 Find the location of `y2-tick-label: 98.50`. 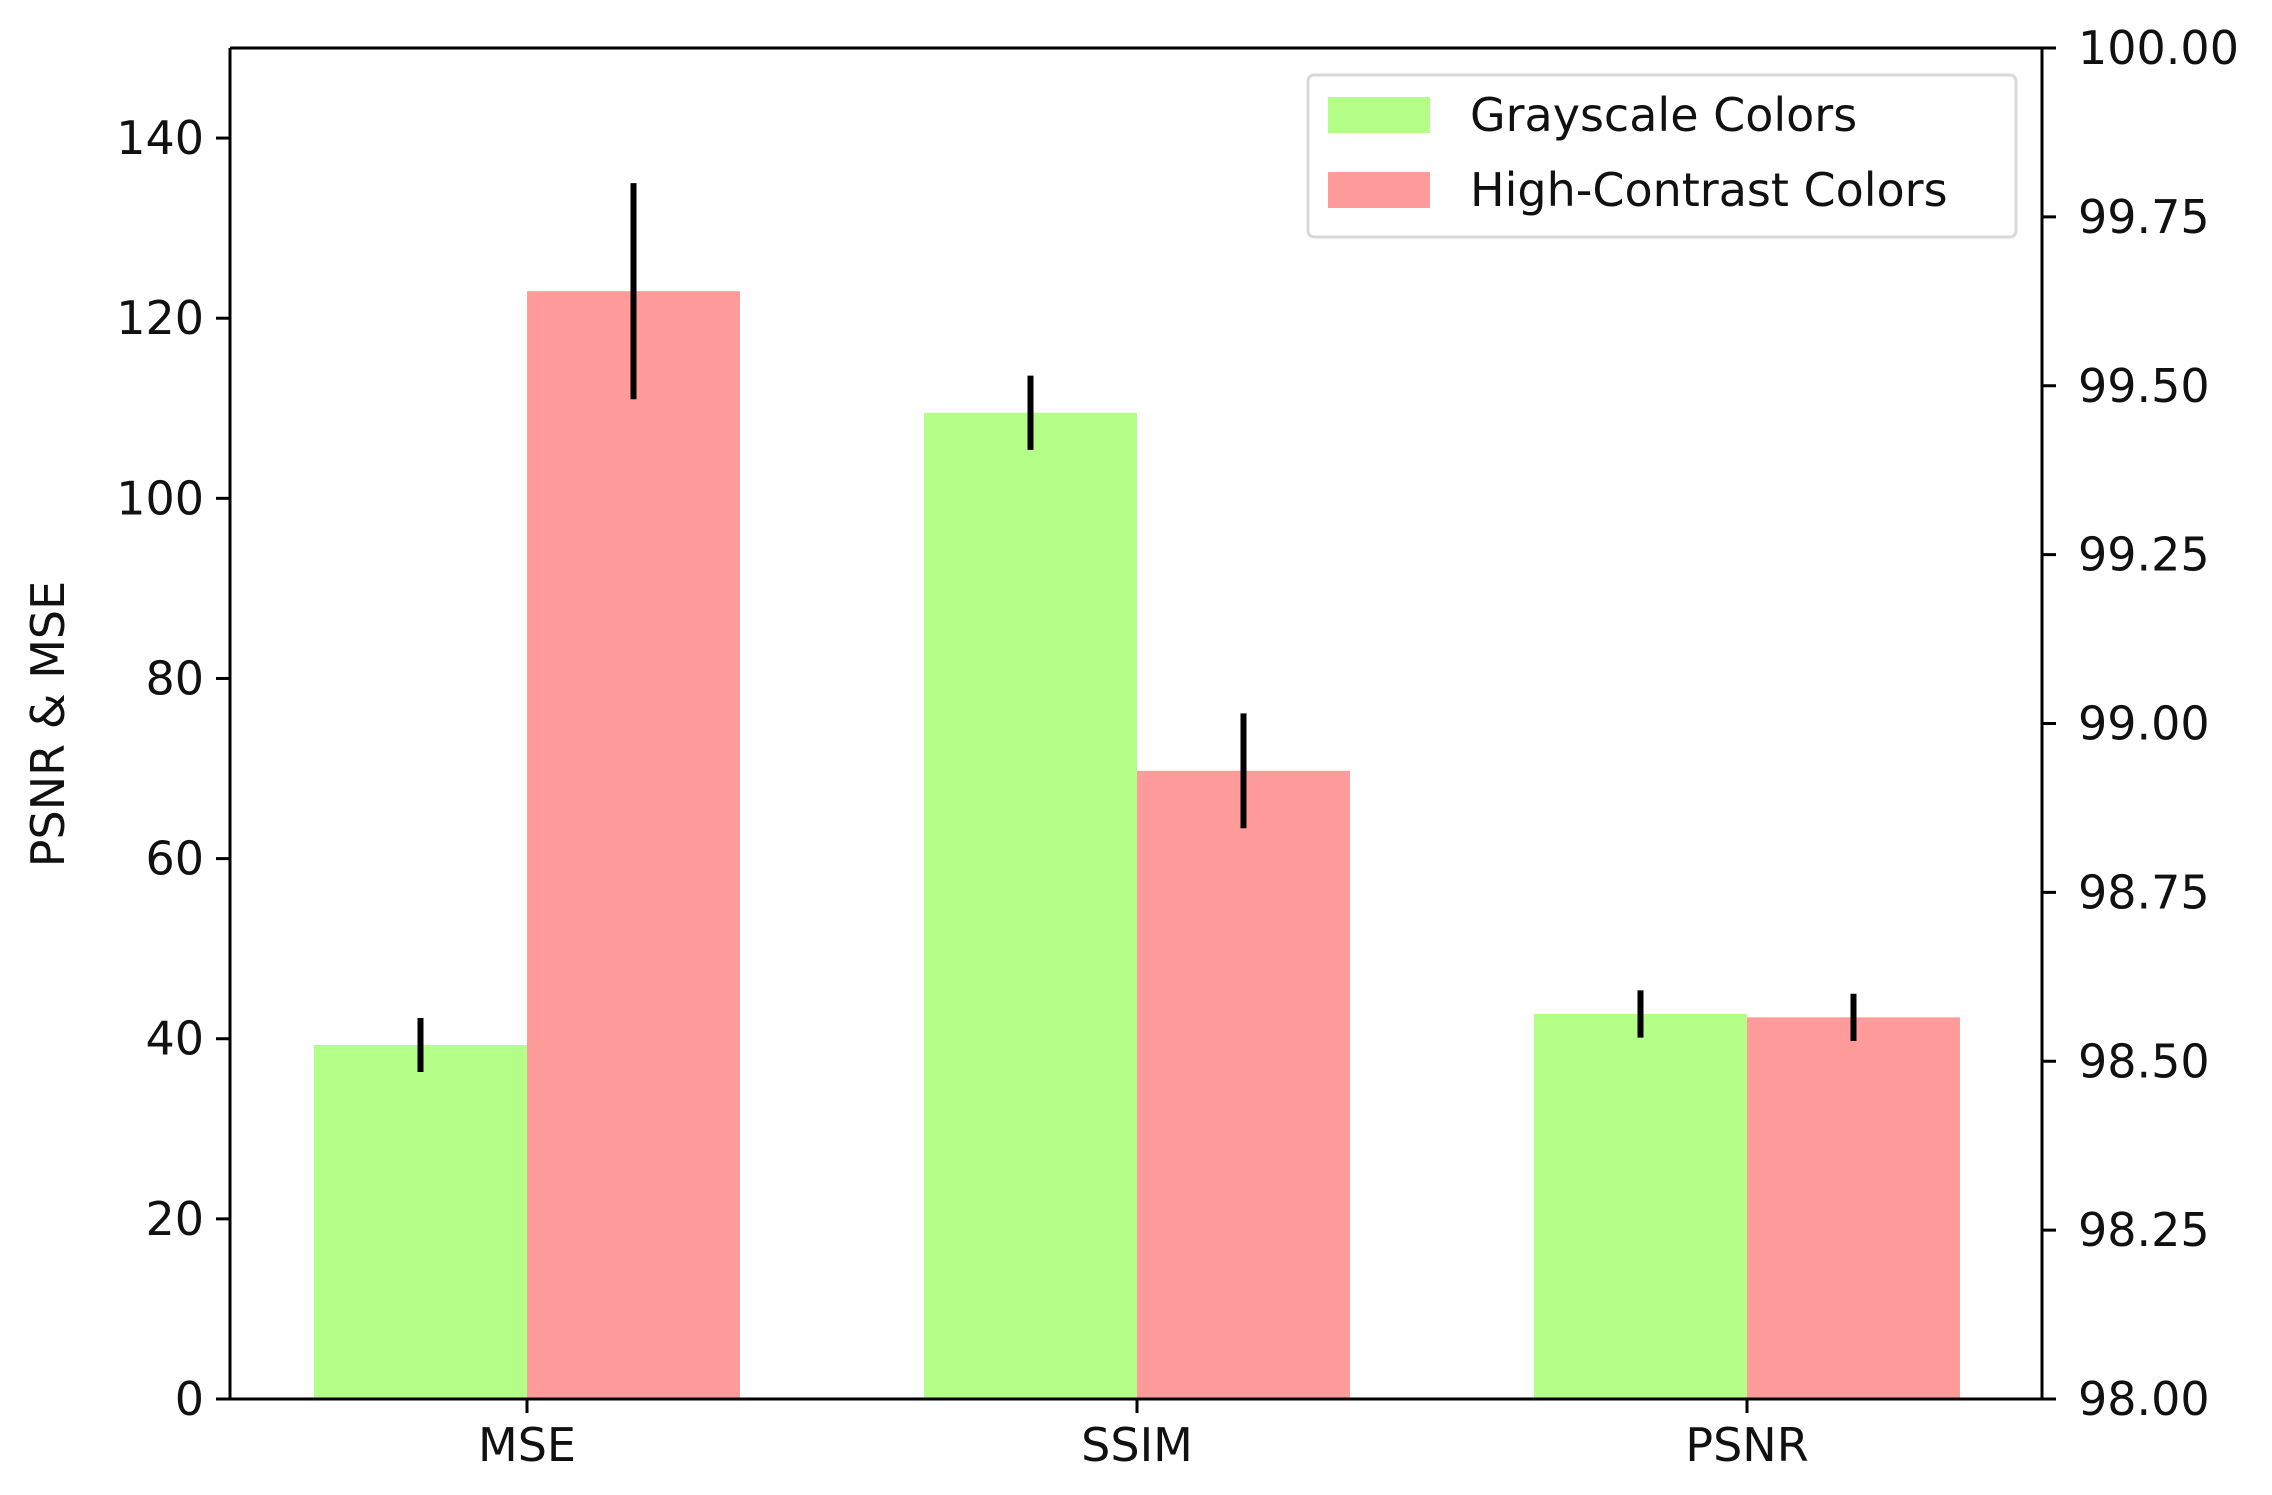

y2-tick-label: 98.50 is located at coordinates (2144, 1061).